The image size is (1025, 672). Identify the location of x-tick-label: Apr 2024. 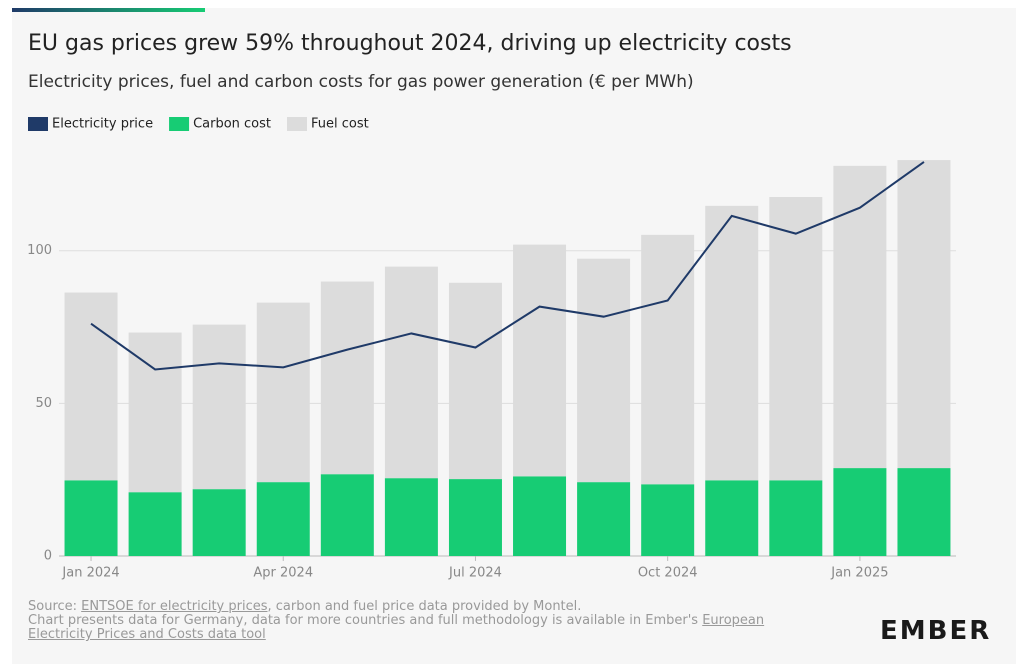
(283, 573).